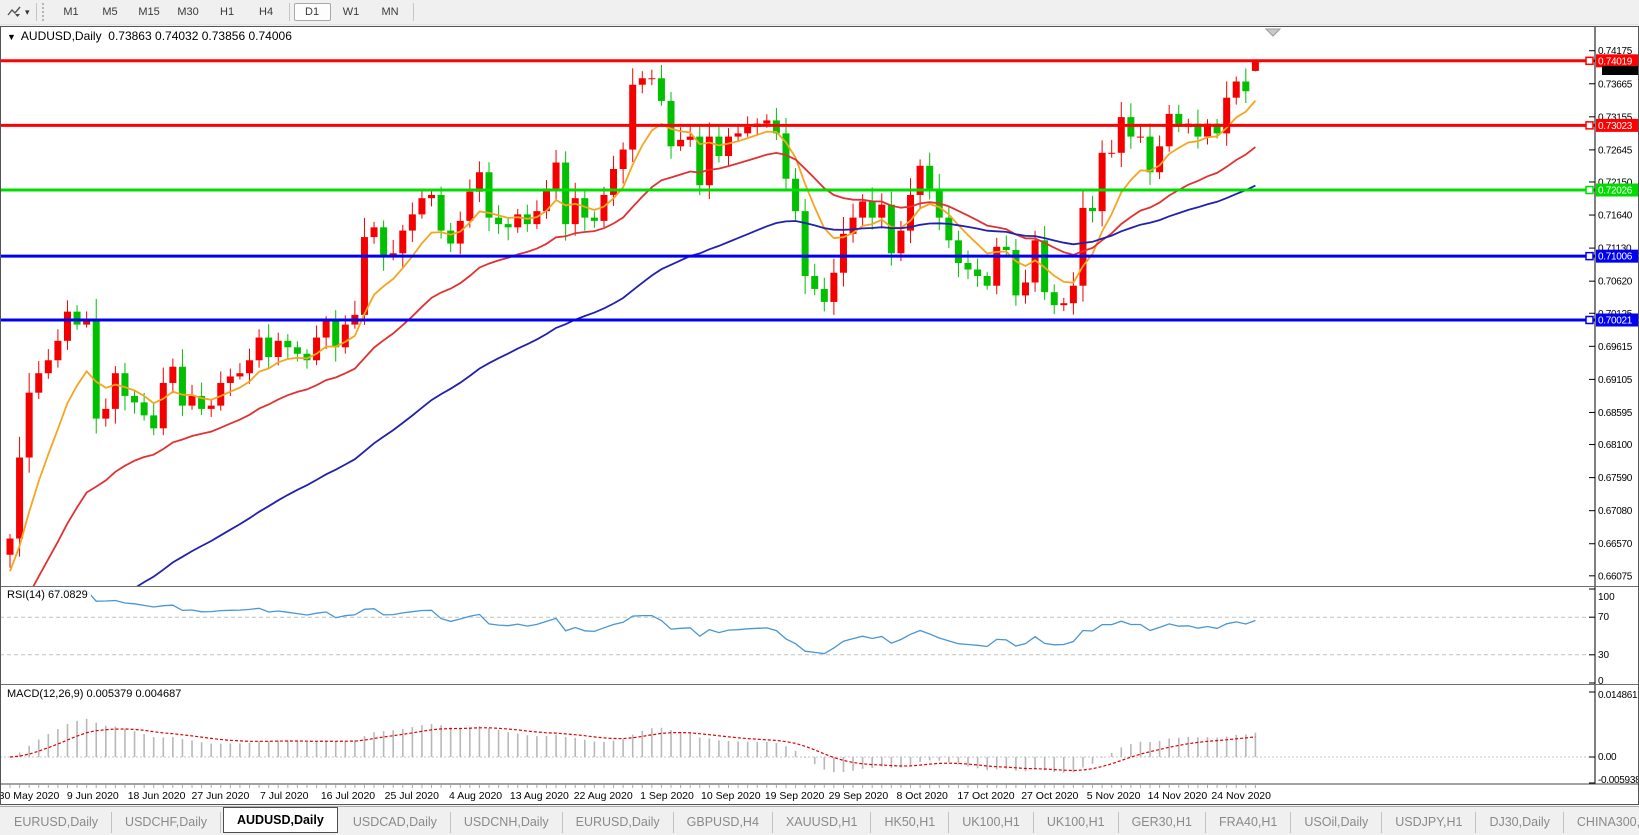  I want to click on timeframe-button-mn: MN, so click(390, 12).